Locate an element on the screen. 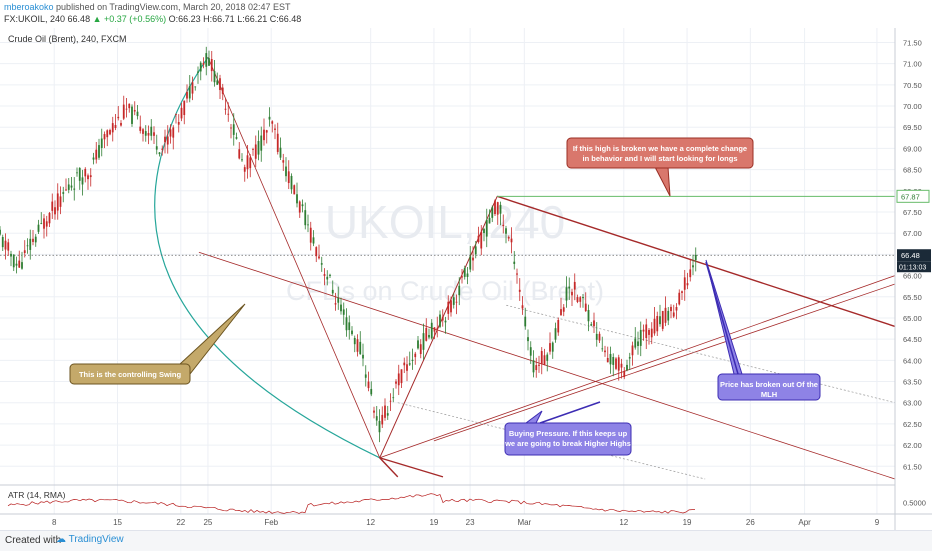 Image resolution: width=932 pixels, height=551 pixels. time-tick-label: 12 is located at coordinates (370, 522).